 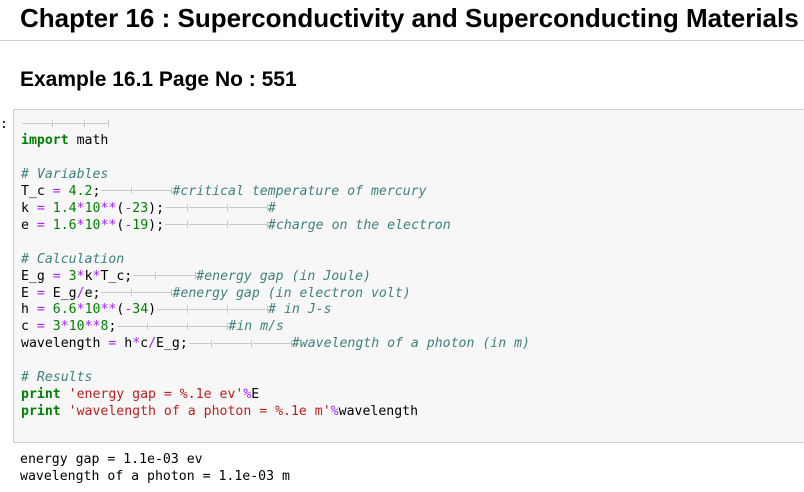 What do you see at coordinates (199, 412) in the screenshot?
I see `string-wavelength: 'wavelength of a photon = %.1e m'` at bounding box center [199, 412].